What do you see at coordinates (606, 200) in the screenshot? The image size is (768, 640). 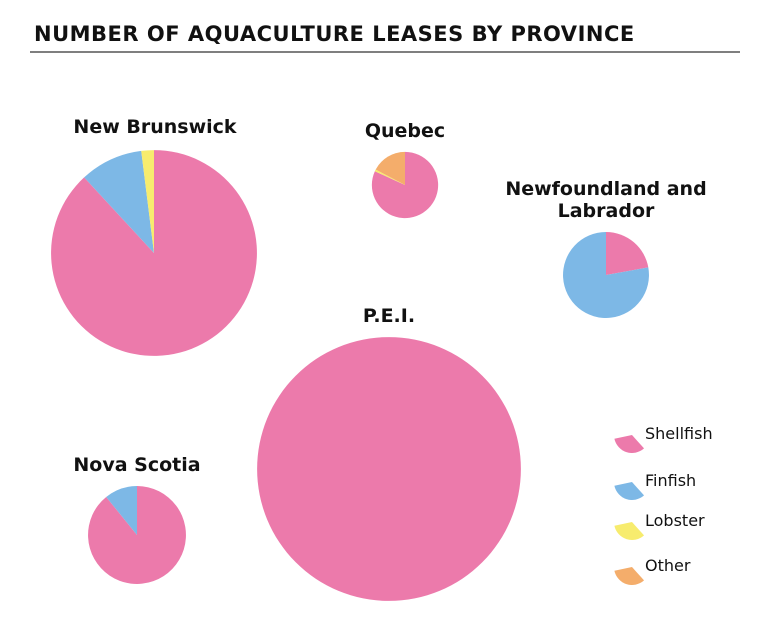 I see `pie-title: Newfoundland and Labrador` at bounding box center [606, 200].